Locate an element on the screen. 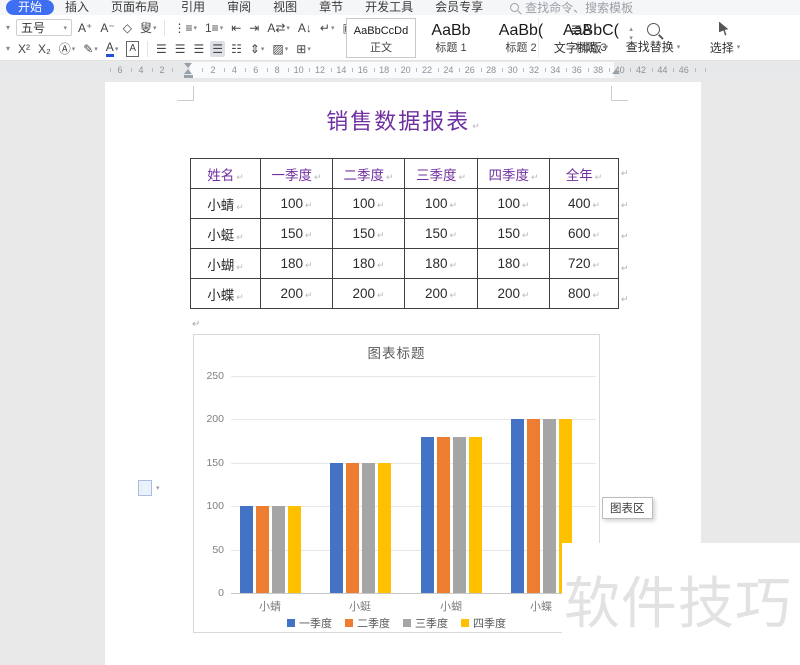 Image resolution: width=800 pixels, height=665 pixels. asian-layout-icon: A⇄ ▾ is located at coordinates (278, 28).